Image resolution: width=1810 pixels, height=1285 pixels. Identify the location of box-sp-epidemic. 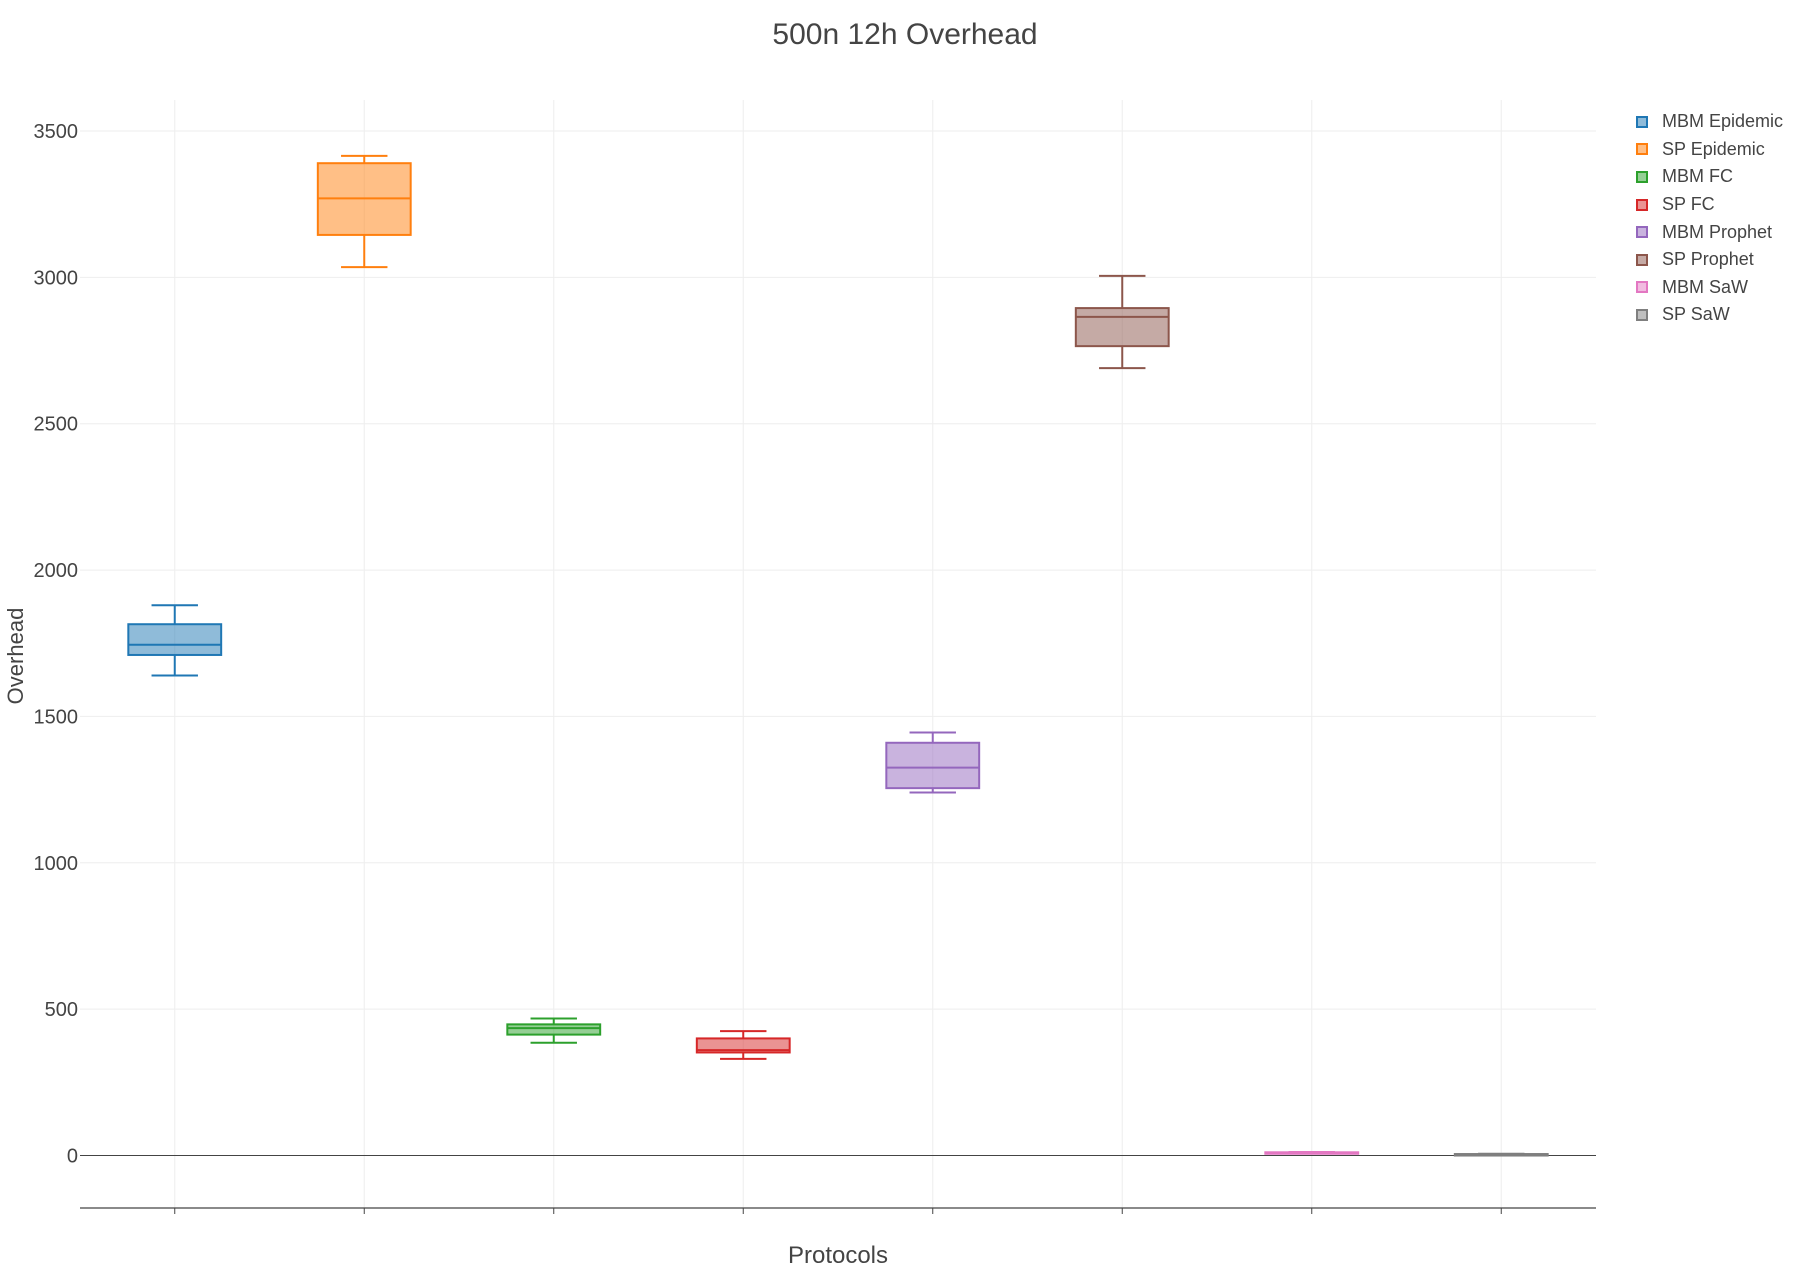
(364, 211).